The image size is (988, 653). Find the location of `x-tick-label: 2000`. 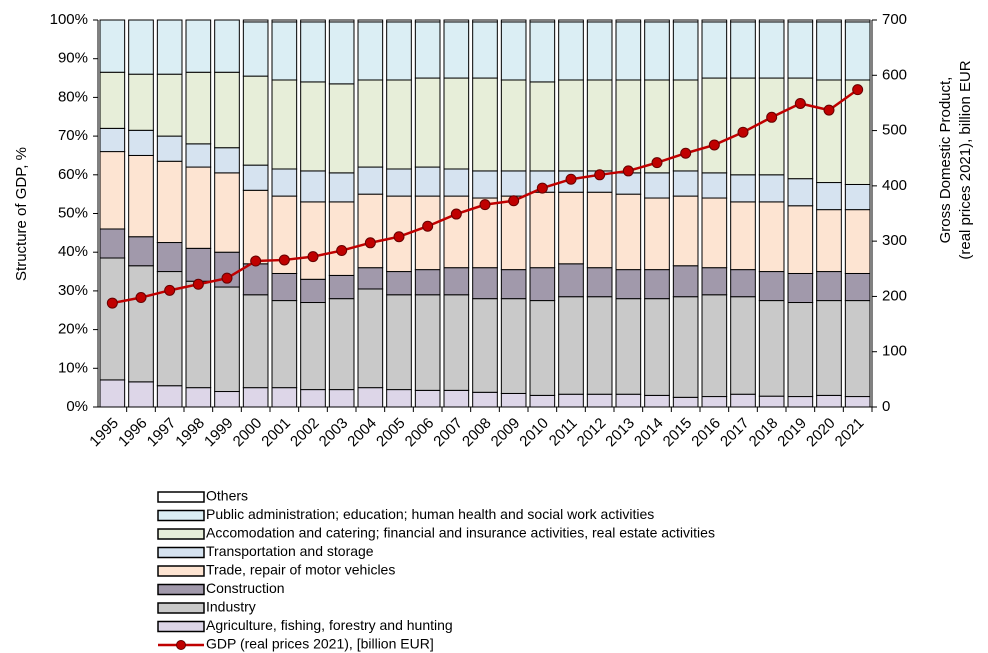

x-tick-label: 2000 is located at coordinates (248, 433).